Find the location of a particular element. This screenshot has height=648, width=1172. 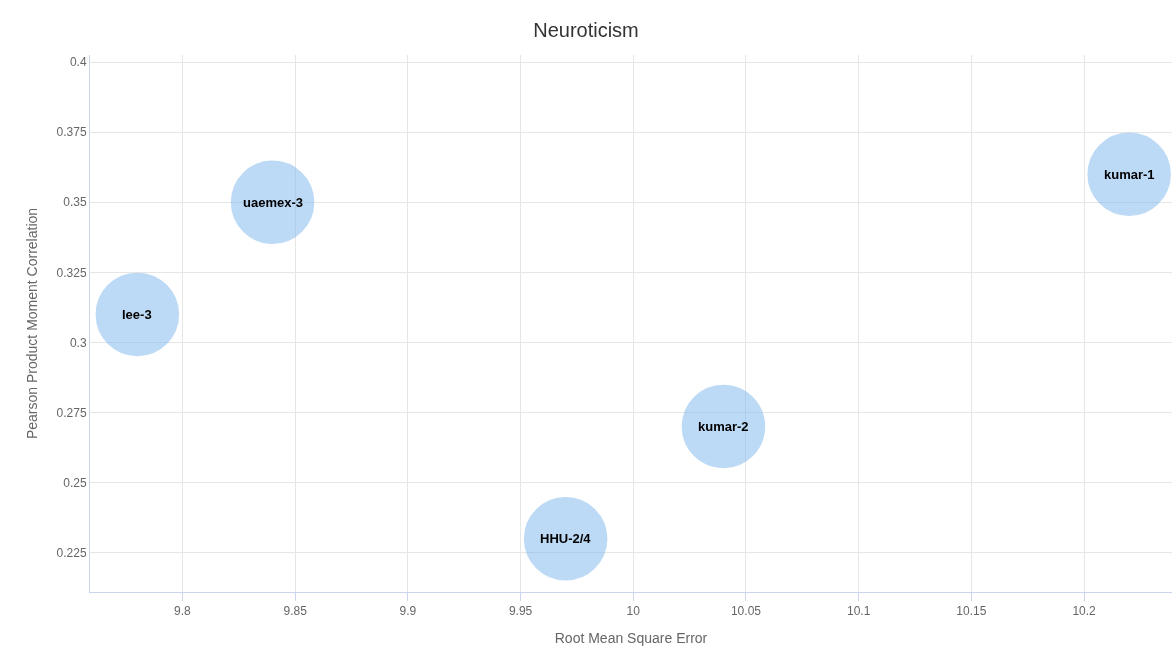

x-tick-label: 10 is located at coordinates (633, 611).